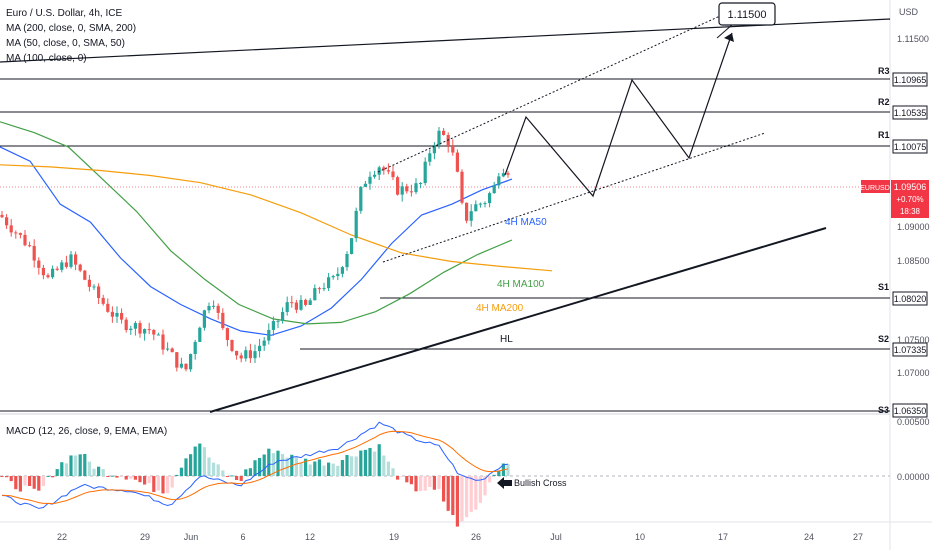  What do you see at coordinates (500, 308) in the screenshot?
I see `ma200-annotation: 4H MA200` at bounding box center [500, 308].